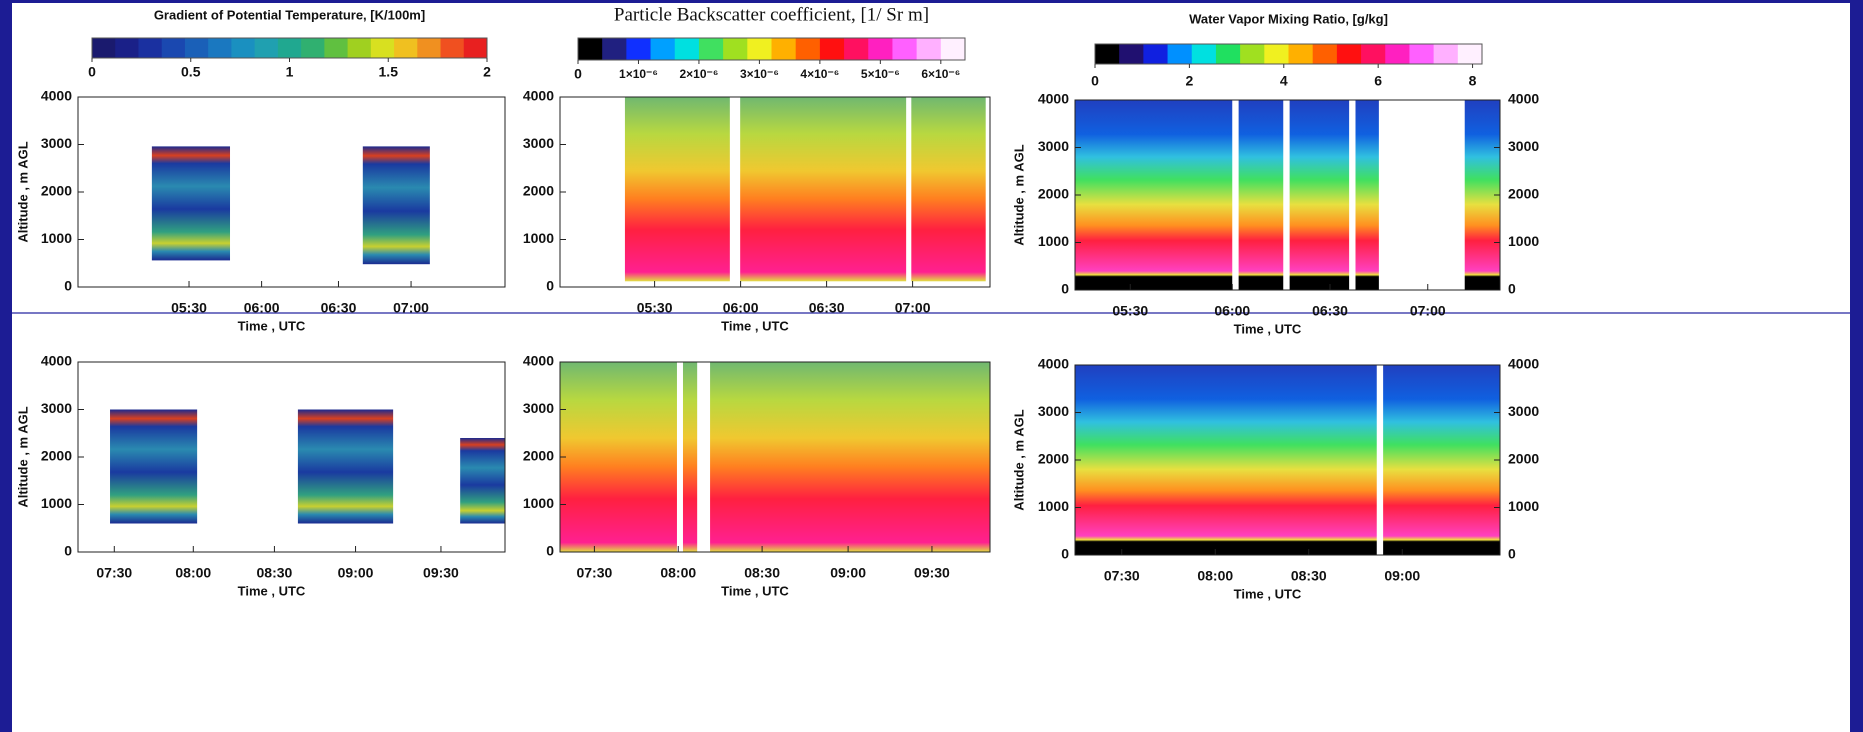 The image size is (1863, 732). Describe the element at coordinates (1523, 411) in the screenshot. I see `y2-tick-label: 3000` at that location.